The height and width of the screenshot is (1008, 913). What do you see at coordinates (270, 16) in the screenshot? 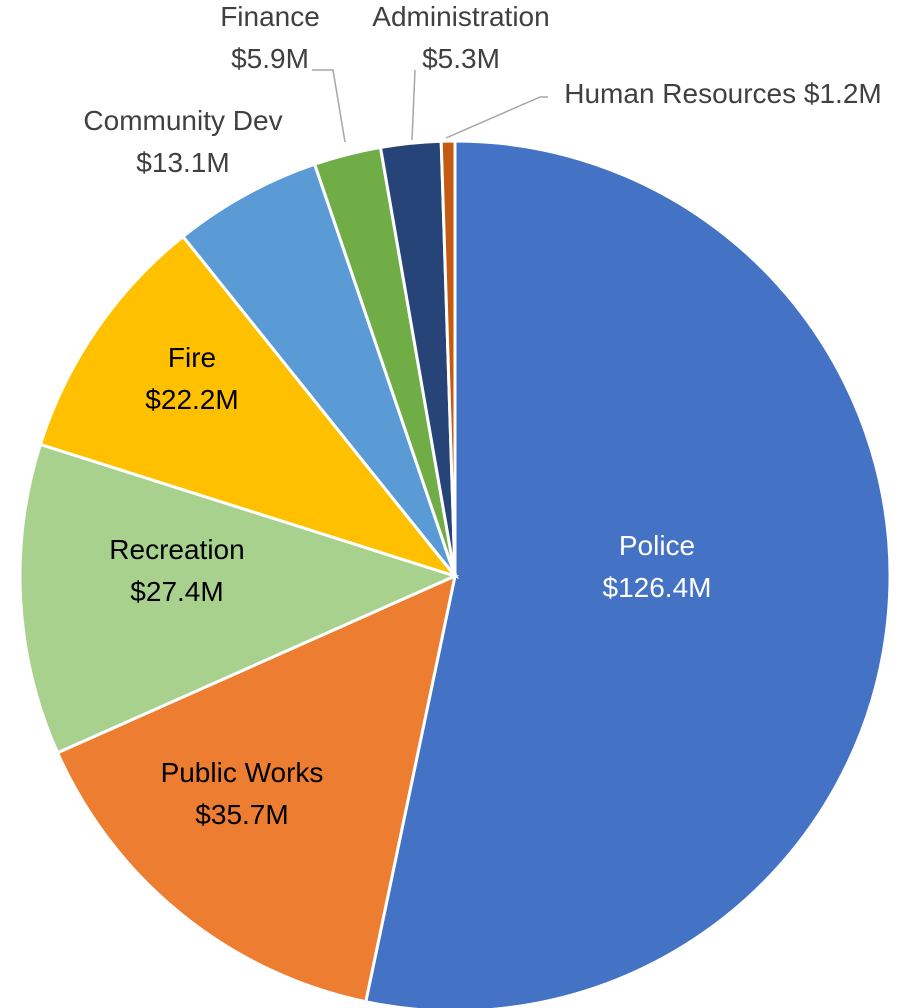
I see `category-label-finance: Finance` at bounding box center [270, 16].